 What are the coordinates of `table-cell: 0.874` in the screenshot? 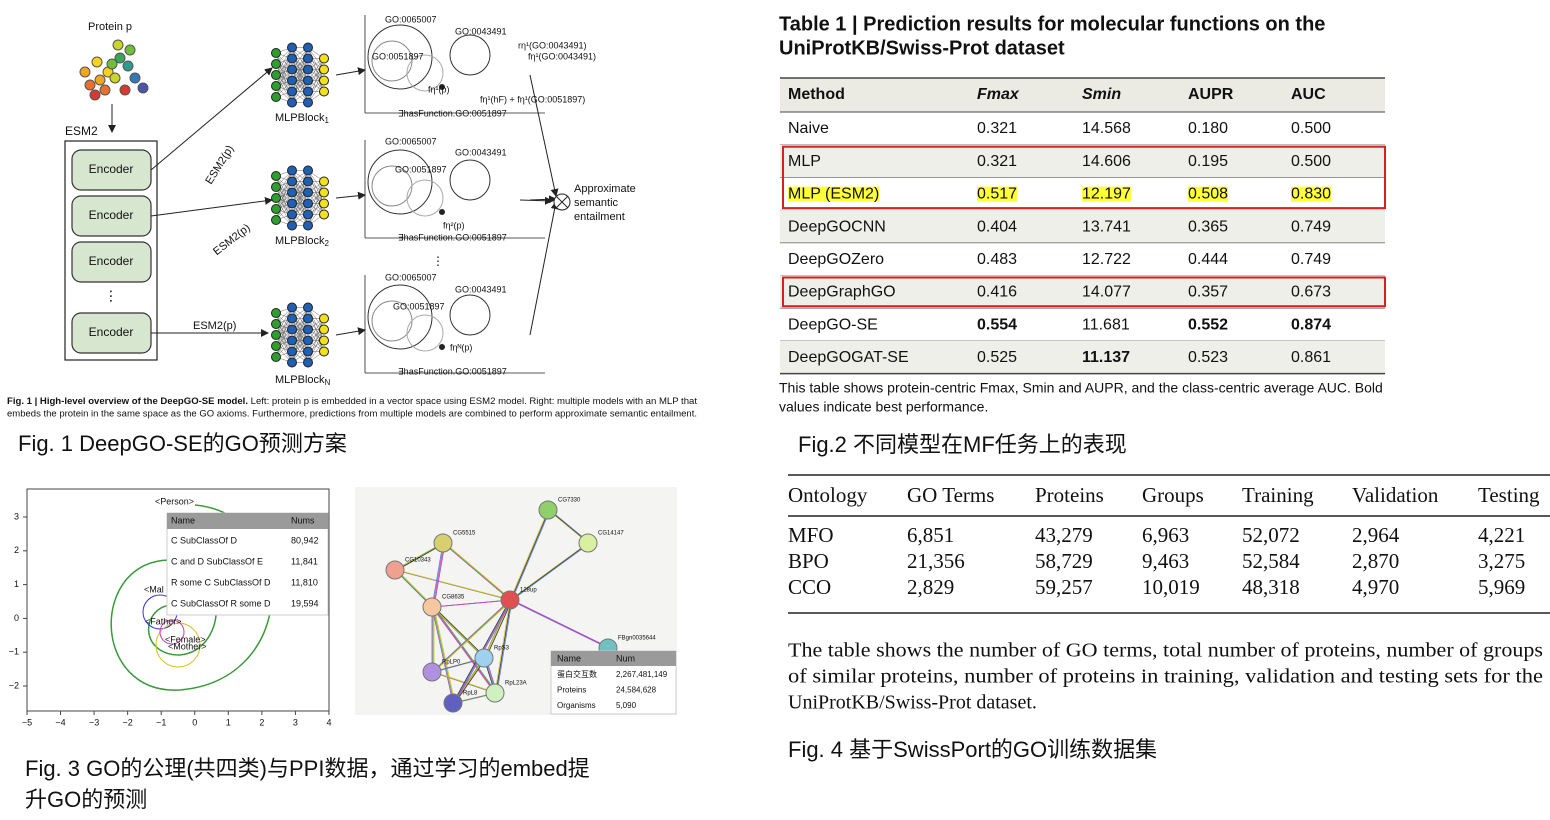 It's located at (1311, 324).